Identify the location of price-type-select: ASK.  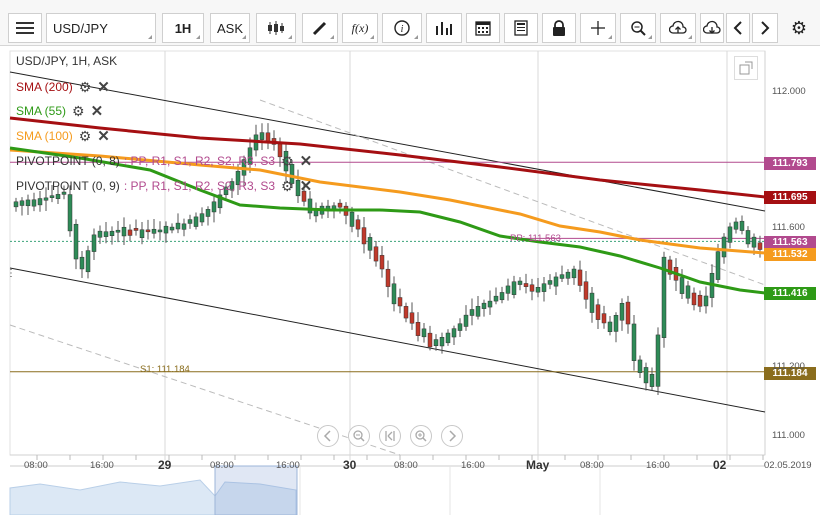
(230, 28).